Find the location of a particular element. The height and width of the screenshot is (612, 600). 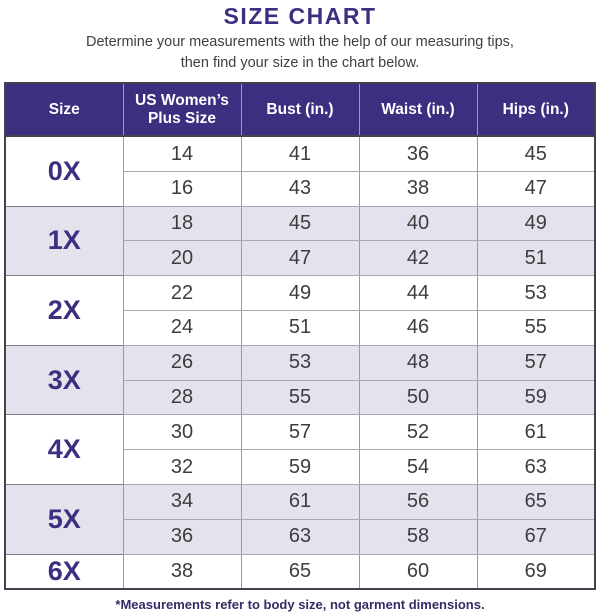

cell-1x-hips-in: 49 is located at coordinates (536, 223).